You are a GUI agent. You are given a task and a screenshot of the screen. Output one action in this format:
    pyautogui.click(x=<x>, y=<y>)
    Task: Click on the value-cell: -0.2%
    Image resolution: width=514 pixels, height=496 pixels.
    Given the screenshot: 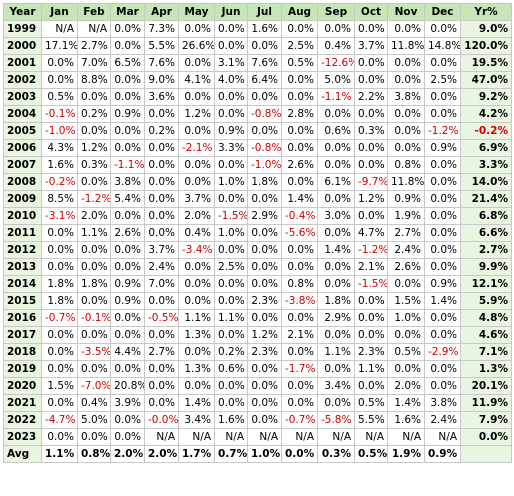 What is the action you would take?
    pyautogui.click(x=59, y=182)
    